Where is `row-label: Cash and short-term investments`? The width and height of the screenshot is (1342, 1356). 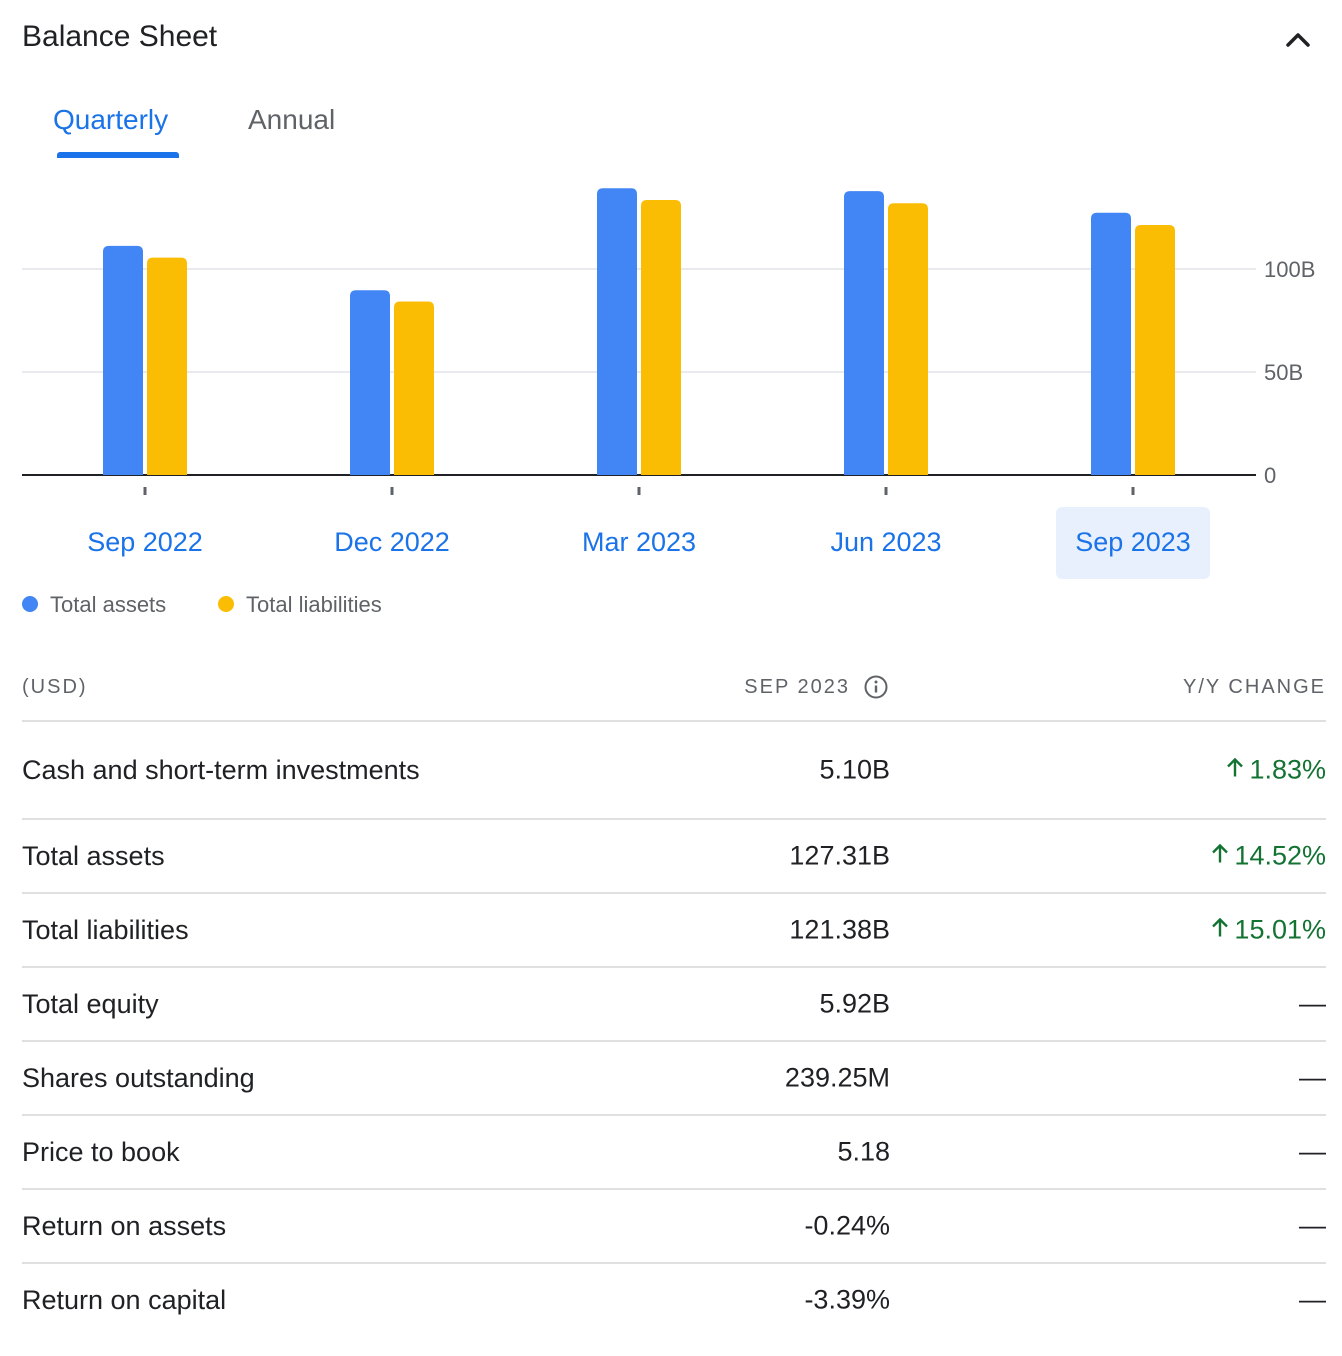
row-label: Cash and short-term investments is located at coordinates (221, 770).